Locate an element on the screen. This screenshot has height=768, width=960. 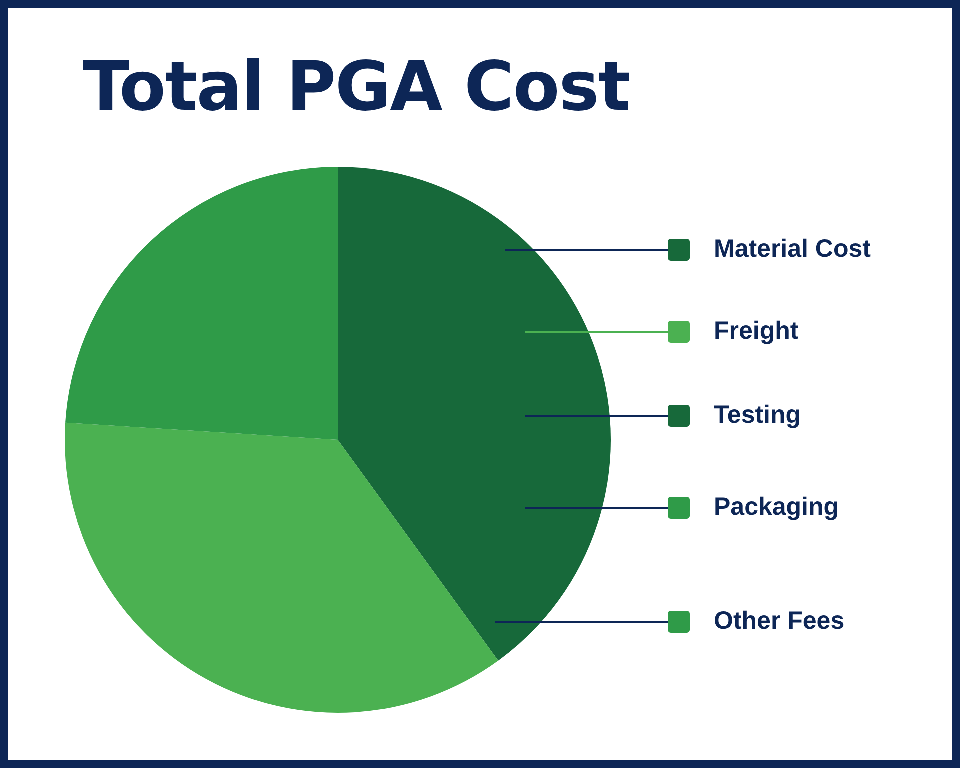
legend-label: Freight is located at coordinates (756, 331).